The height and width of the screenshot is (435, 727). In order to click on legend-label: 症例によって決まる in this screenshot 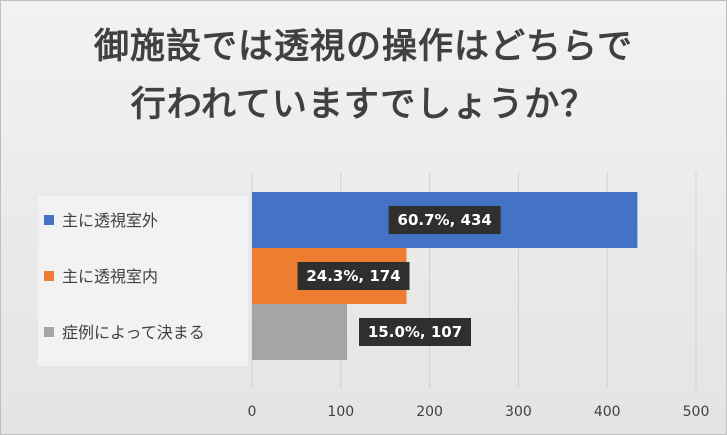, I will do `click(133, 332)`.